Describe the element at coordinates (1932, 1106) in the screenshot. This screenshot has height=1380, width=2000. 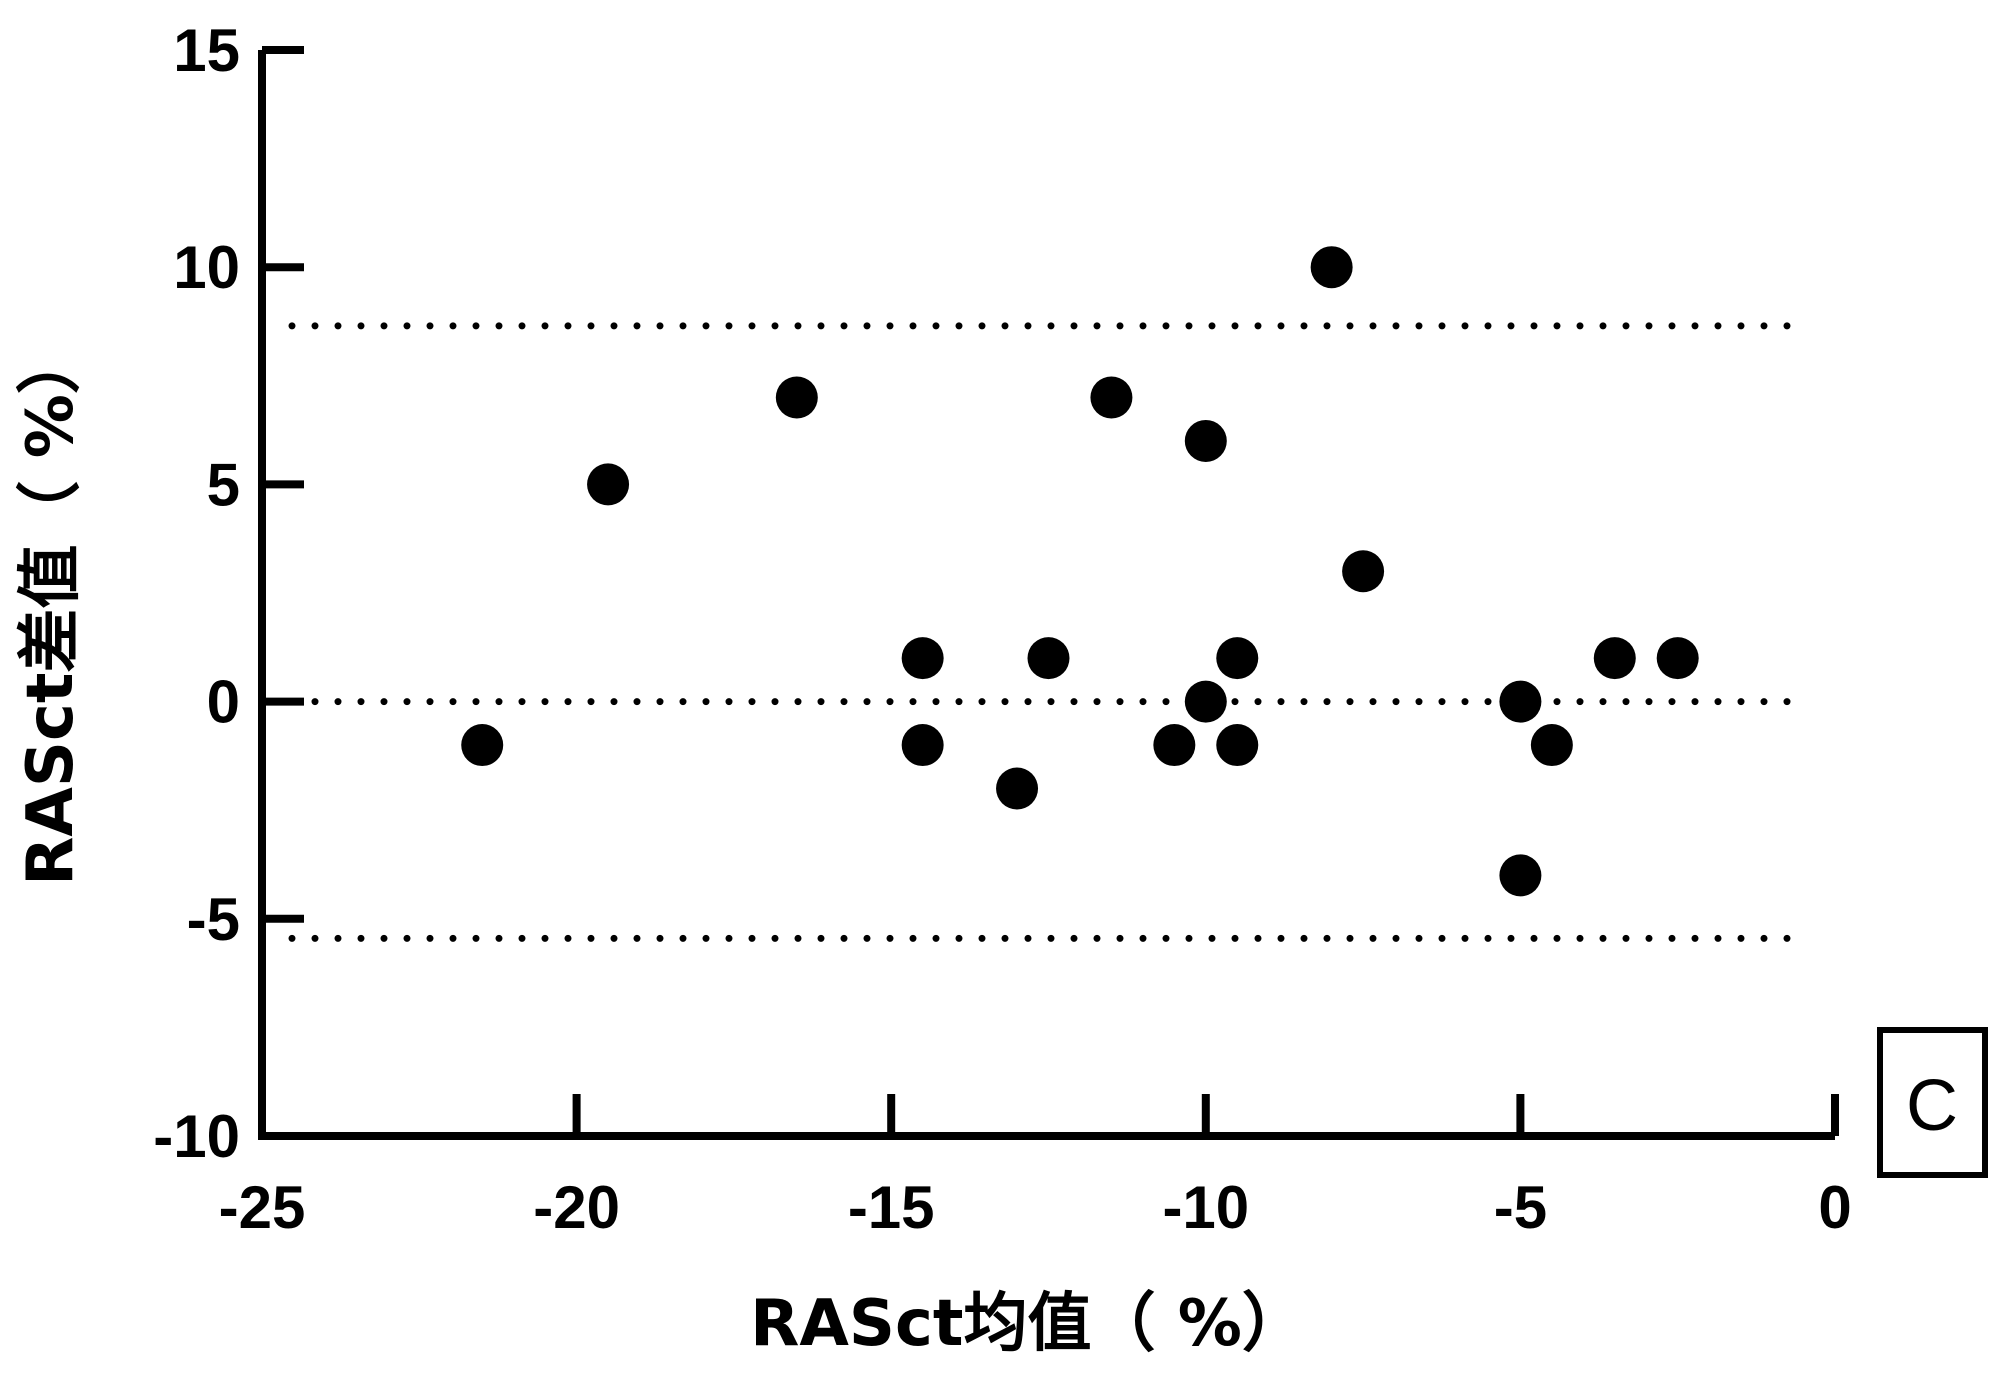
I see `panel-label: C` at that location.